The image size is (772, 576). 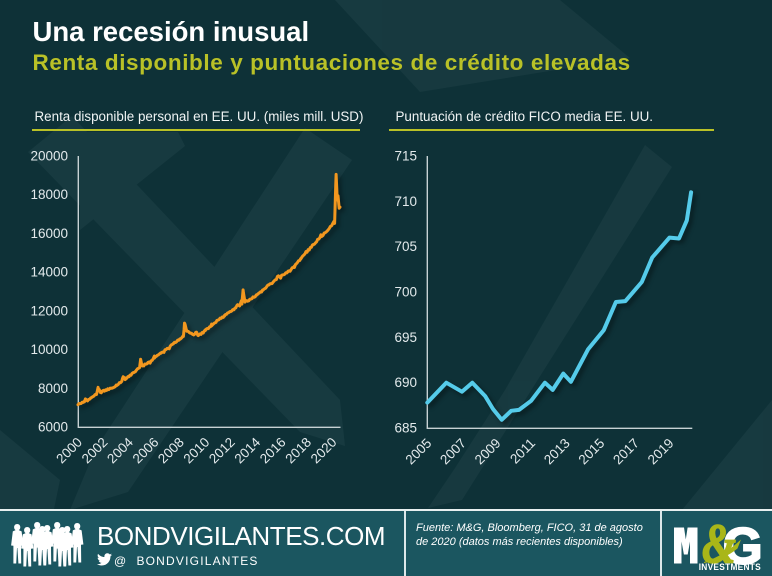 What do you see at coordinates (273, 451) in the screenshot?
I see `svg-text: 2016` at bounding box center [273, 451].